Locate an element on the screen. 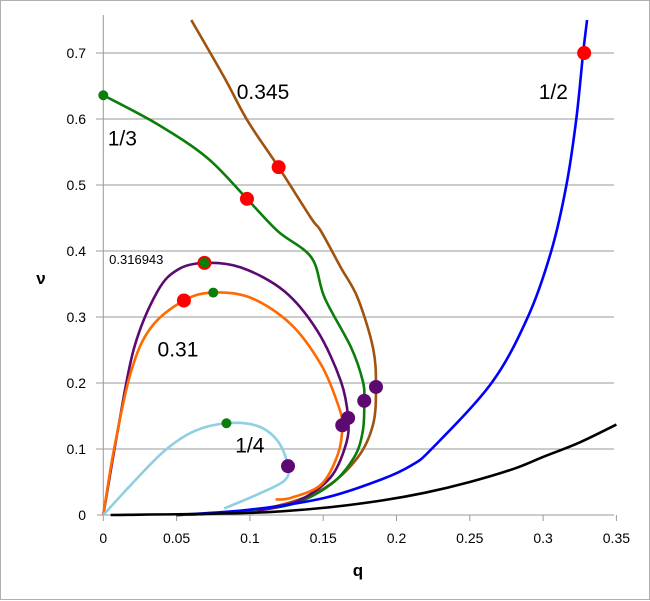 Image resolution: width=650 pixels, height=601 pixels. curve-label: 0.345 is located at coordinates (263, 92).